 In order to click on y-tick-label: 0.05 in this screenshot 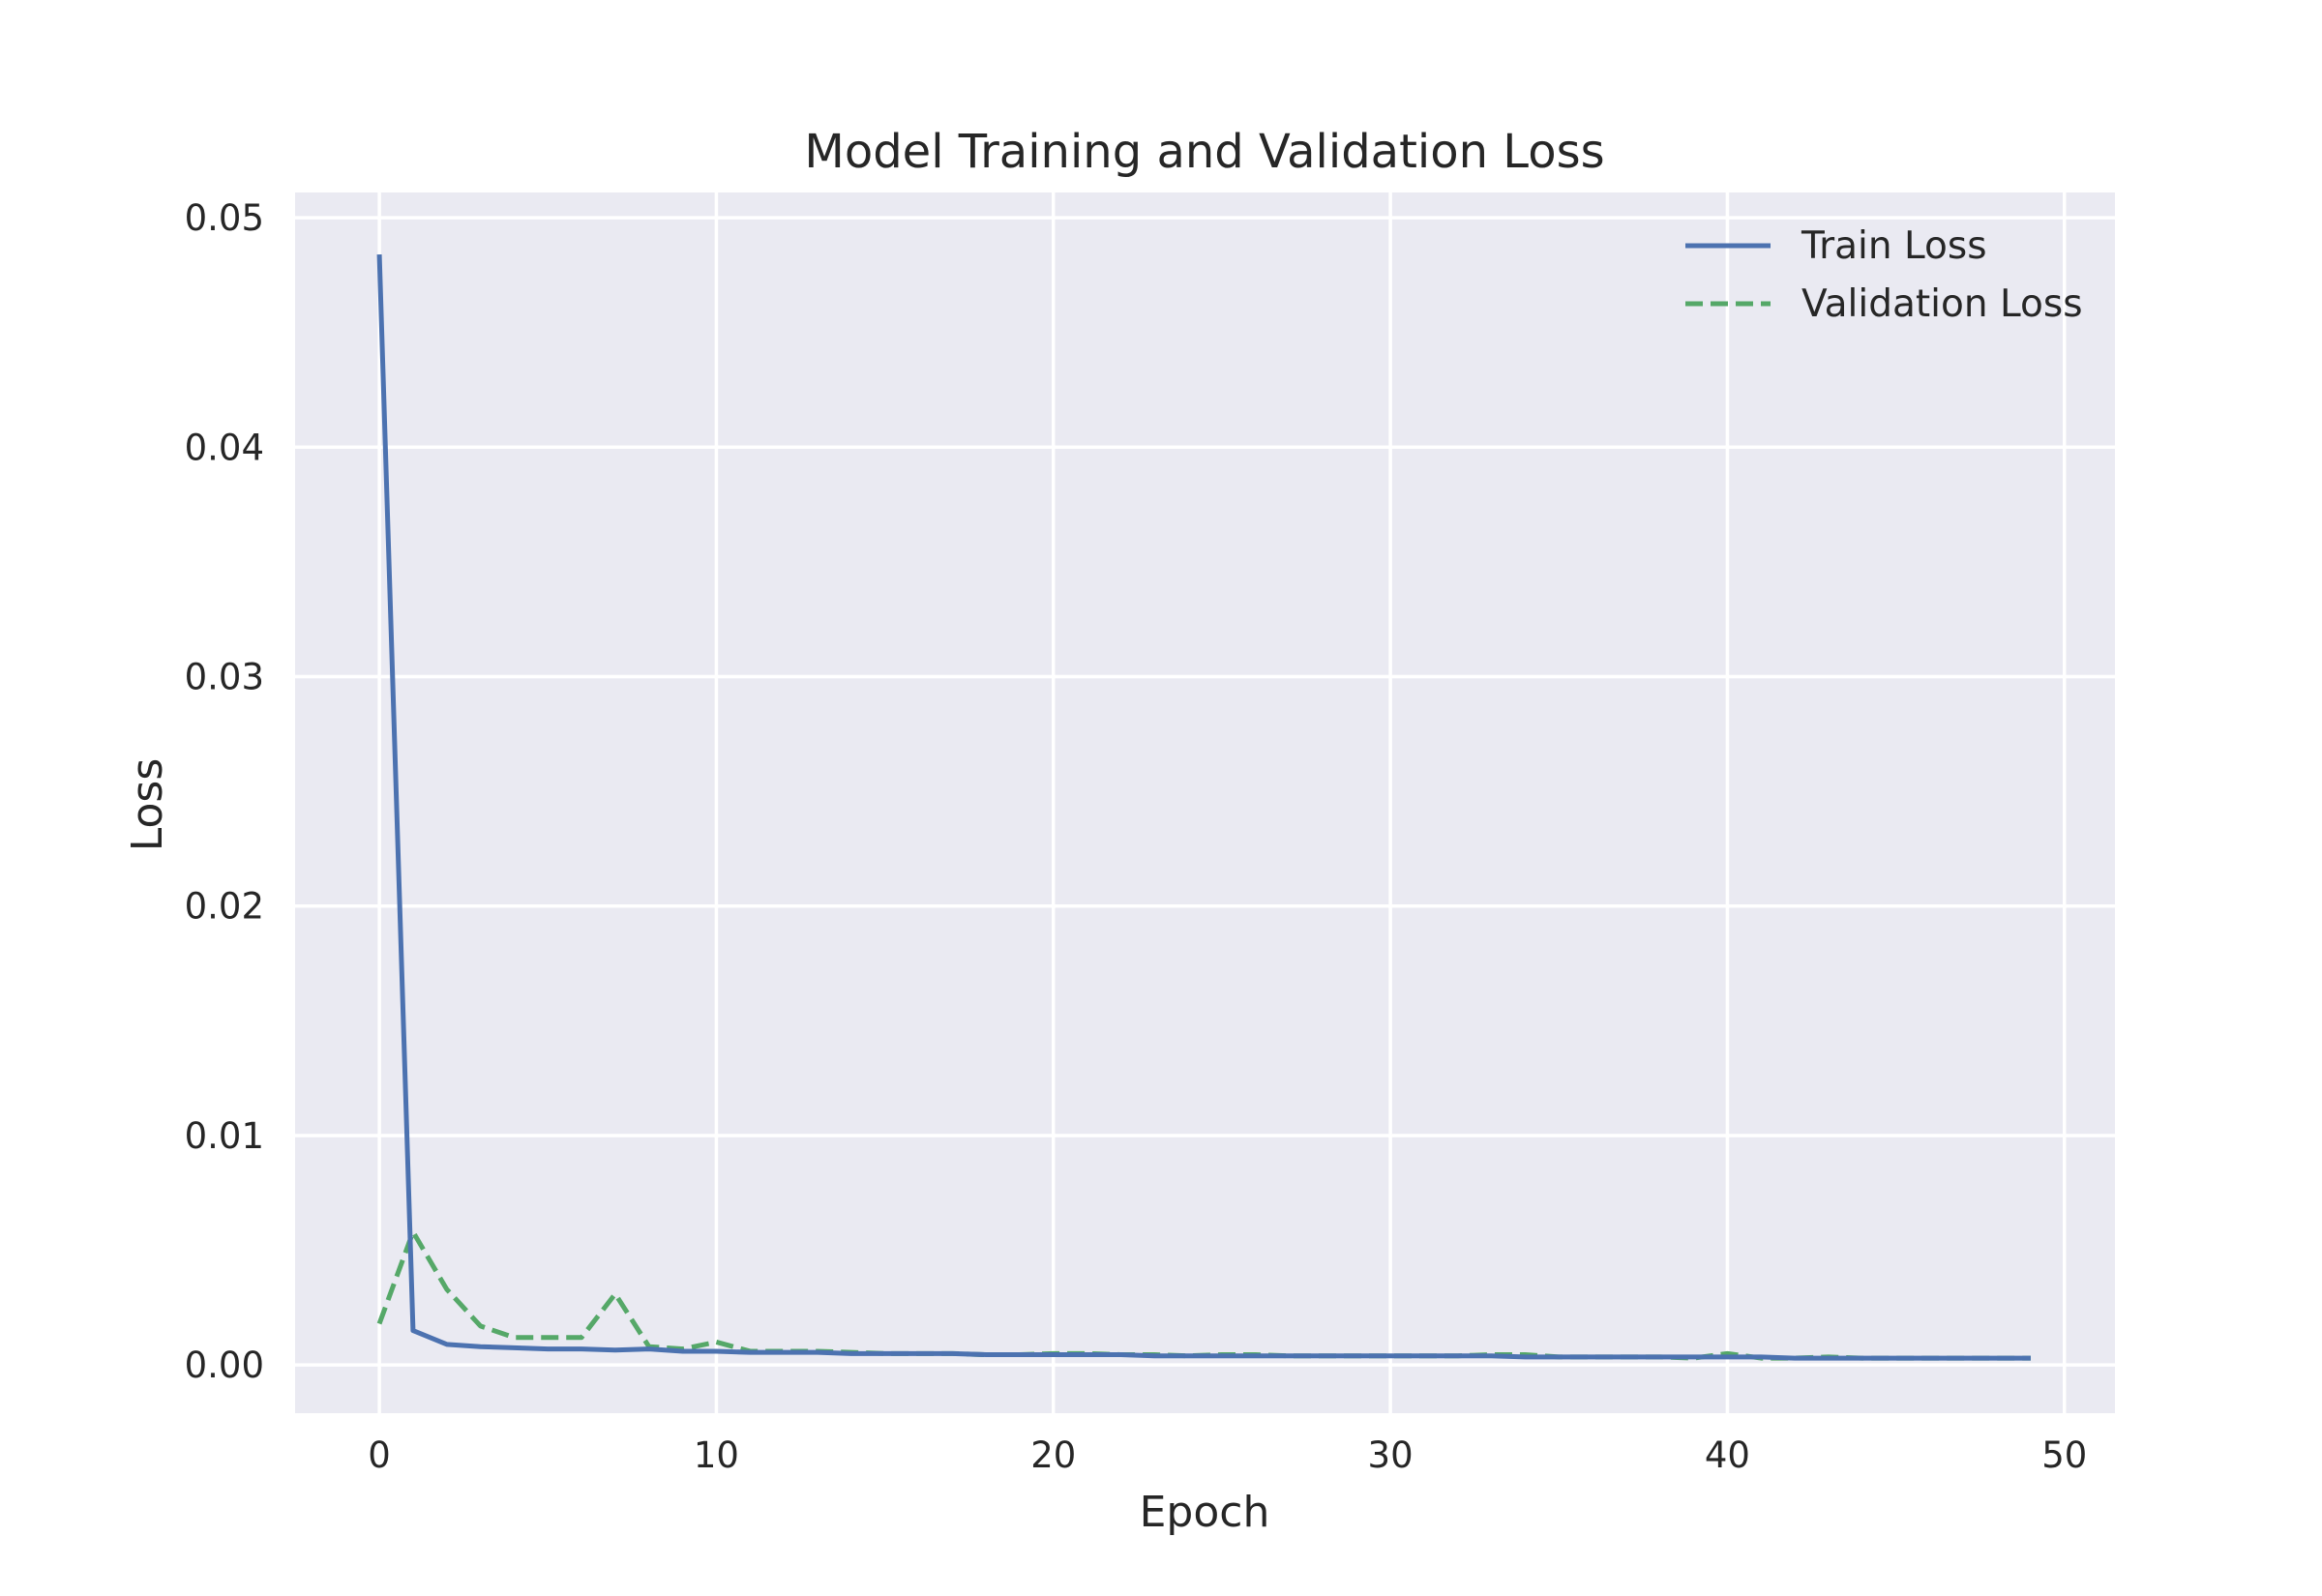, I will do `click(224, 218)`.